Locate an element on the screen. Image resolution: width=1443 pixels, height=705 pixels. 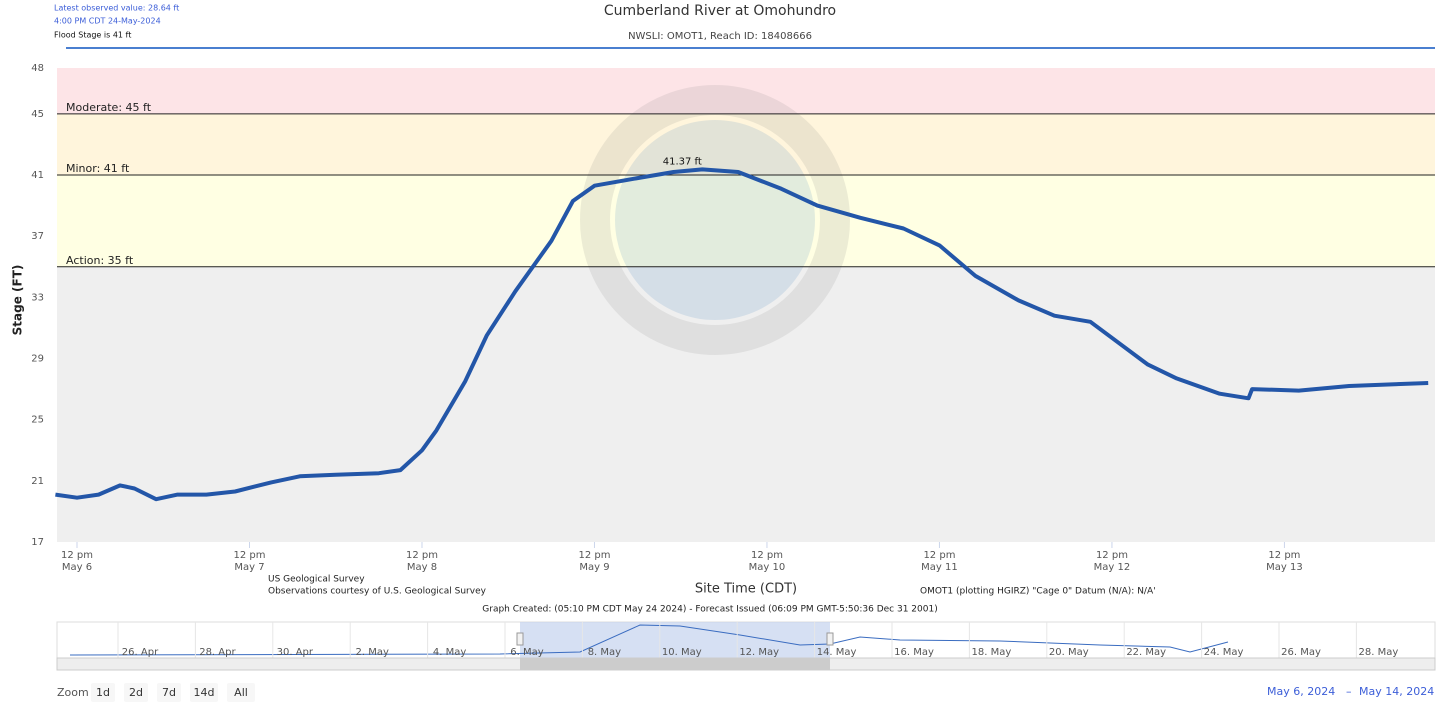
zoom-button-label: 7d is located at coordinates (169, 692).